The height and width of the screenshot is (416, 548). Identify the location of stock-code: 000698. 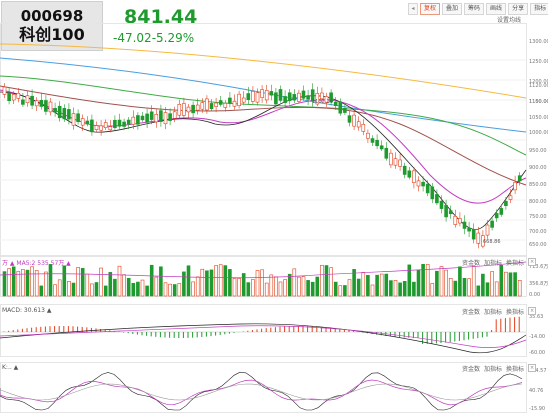
(52, 16).